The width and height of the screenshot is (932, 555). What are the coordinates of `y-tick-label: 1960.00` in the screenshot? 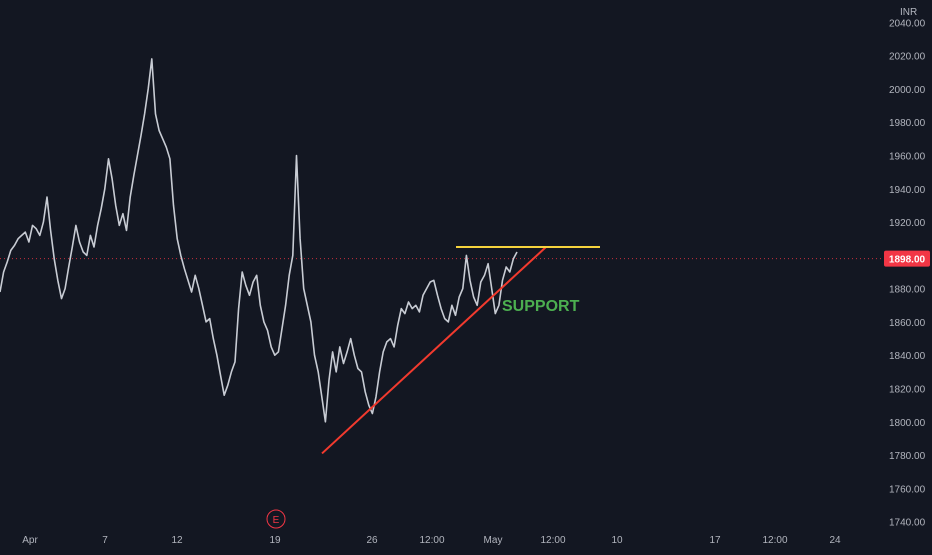 It's located at (907, 156).